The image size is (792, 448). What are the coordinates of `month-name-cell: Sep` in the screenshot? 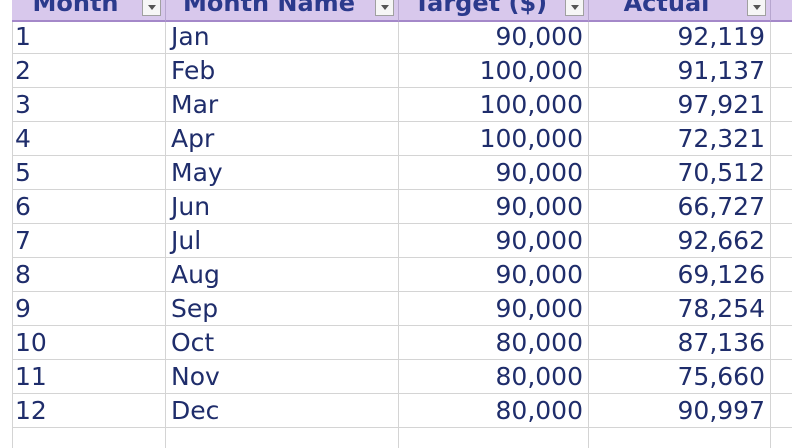 It's located at (282, 309).